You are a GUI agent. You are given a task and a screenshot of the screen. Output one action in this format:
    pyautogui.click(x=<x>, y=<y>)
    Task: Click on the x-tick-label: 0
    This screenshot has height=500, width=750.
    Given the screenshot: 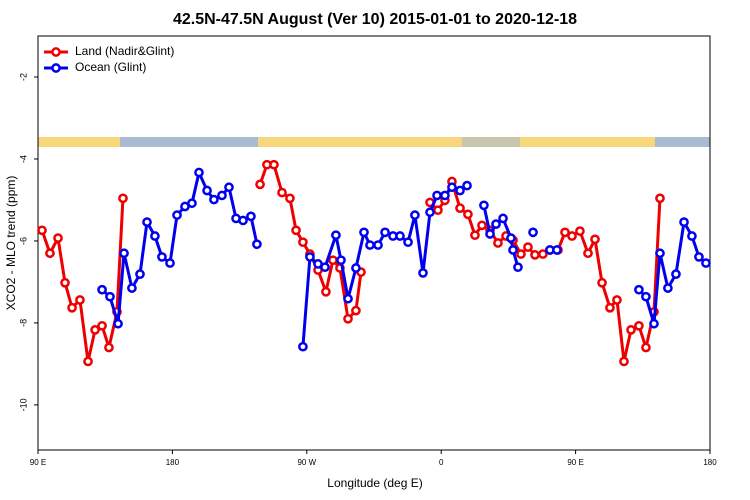 What is the action you would take?
    pyautogui.click(x=441, y=462)
    